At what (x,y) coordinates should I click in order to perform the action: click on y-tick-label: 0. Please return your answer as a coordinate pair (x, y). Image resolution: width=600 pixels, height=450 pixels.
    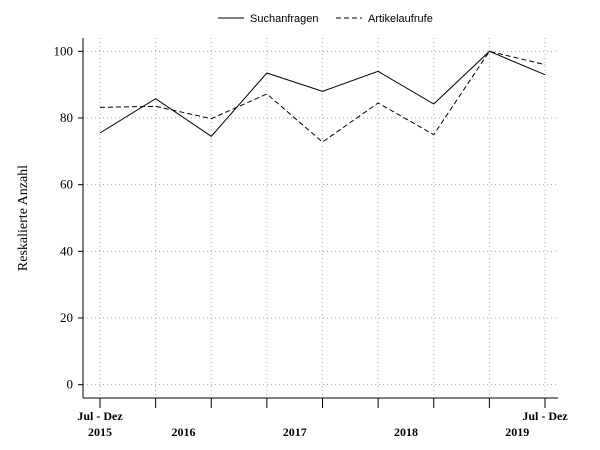
    Looking at the image, I should click on (70, 384).